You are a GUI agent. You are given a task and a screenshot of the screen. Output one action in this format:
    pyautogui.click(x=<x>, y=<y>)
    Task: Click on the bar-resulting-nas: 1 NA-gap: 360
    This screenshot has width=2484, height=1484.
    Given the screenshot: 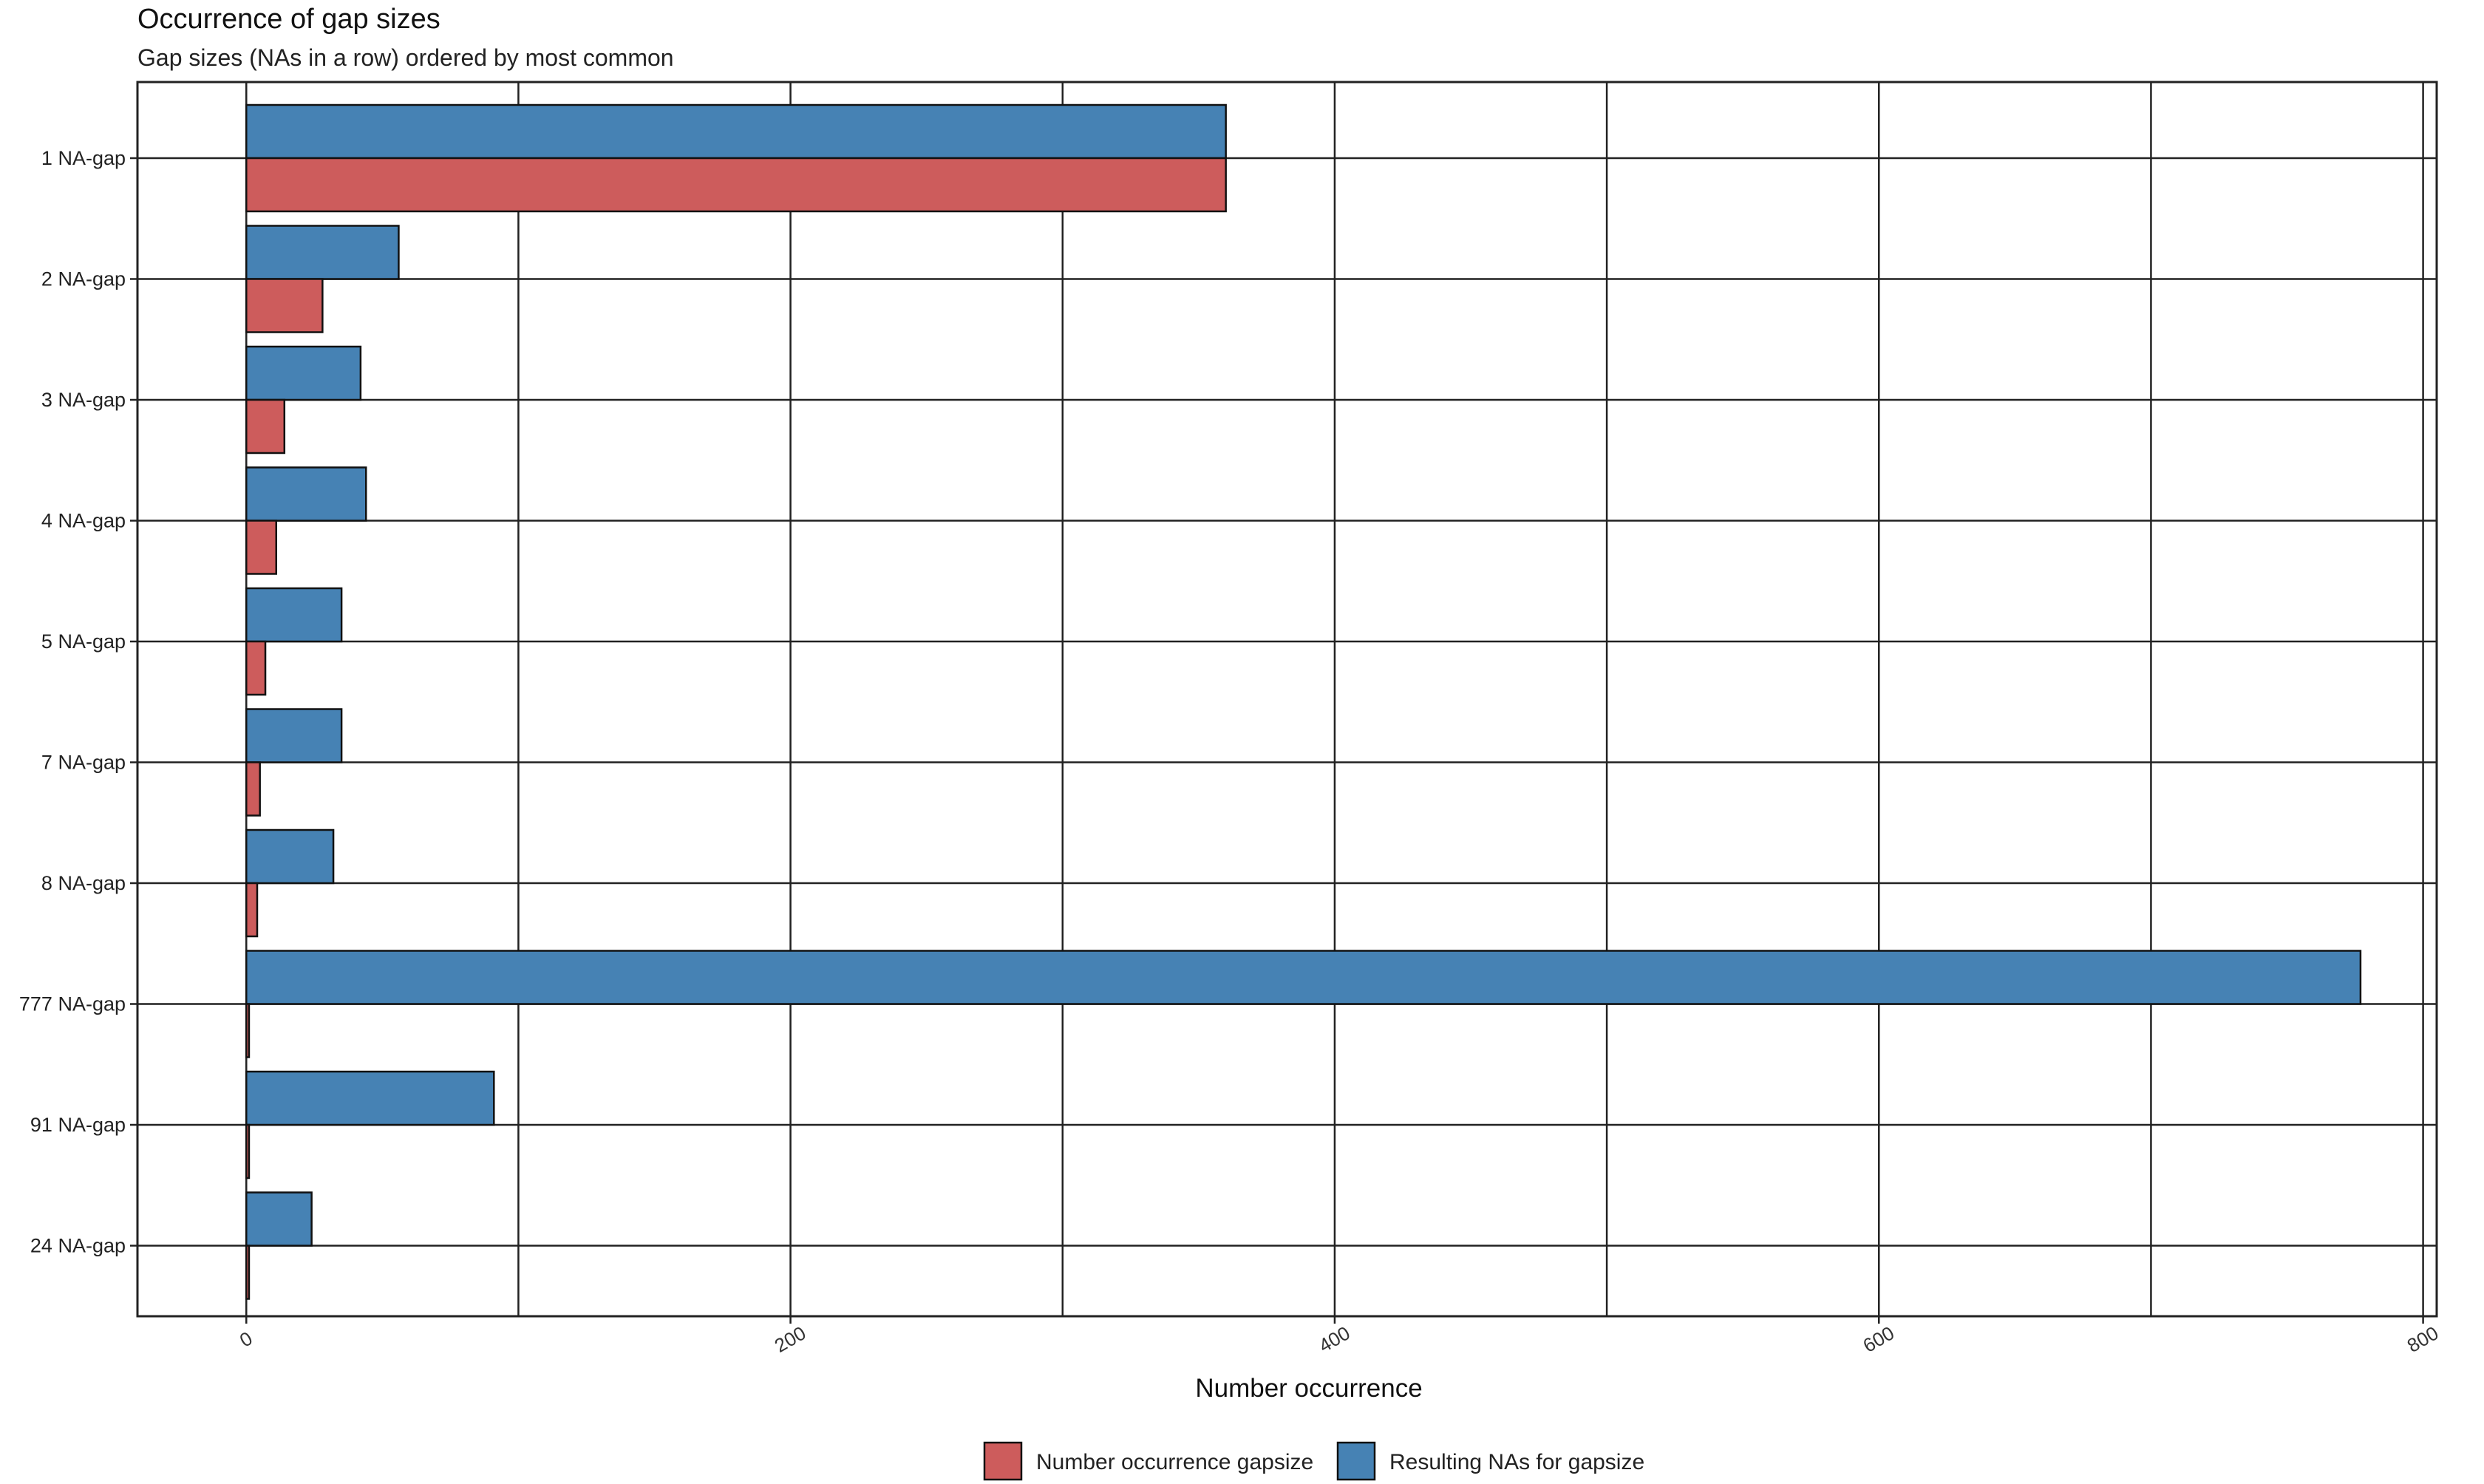 What is the action you would take?
    pyautogui.click(x=736, y=131)
    